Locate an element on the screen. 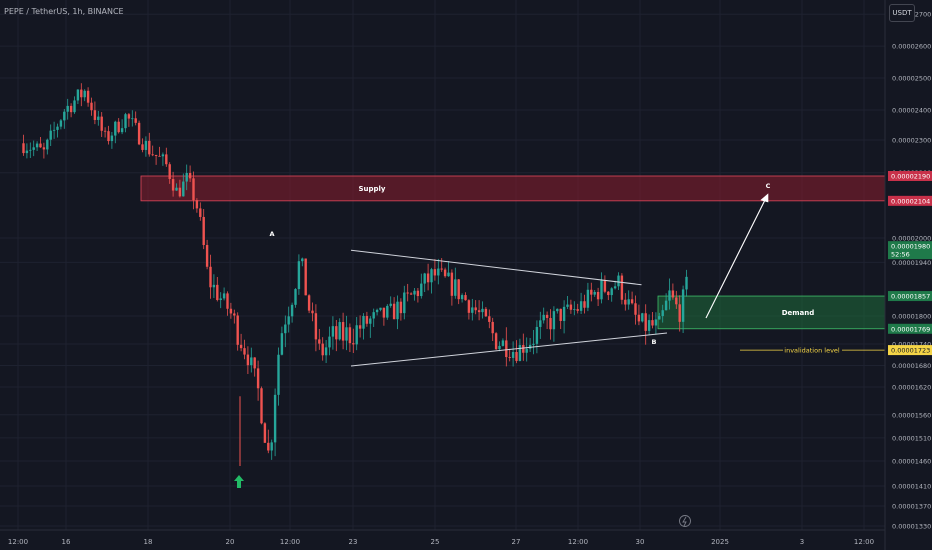 This screenshot has height=550, width=932. price-tick-label: 0.00002600 is located at coordinates (911, 47).